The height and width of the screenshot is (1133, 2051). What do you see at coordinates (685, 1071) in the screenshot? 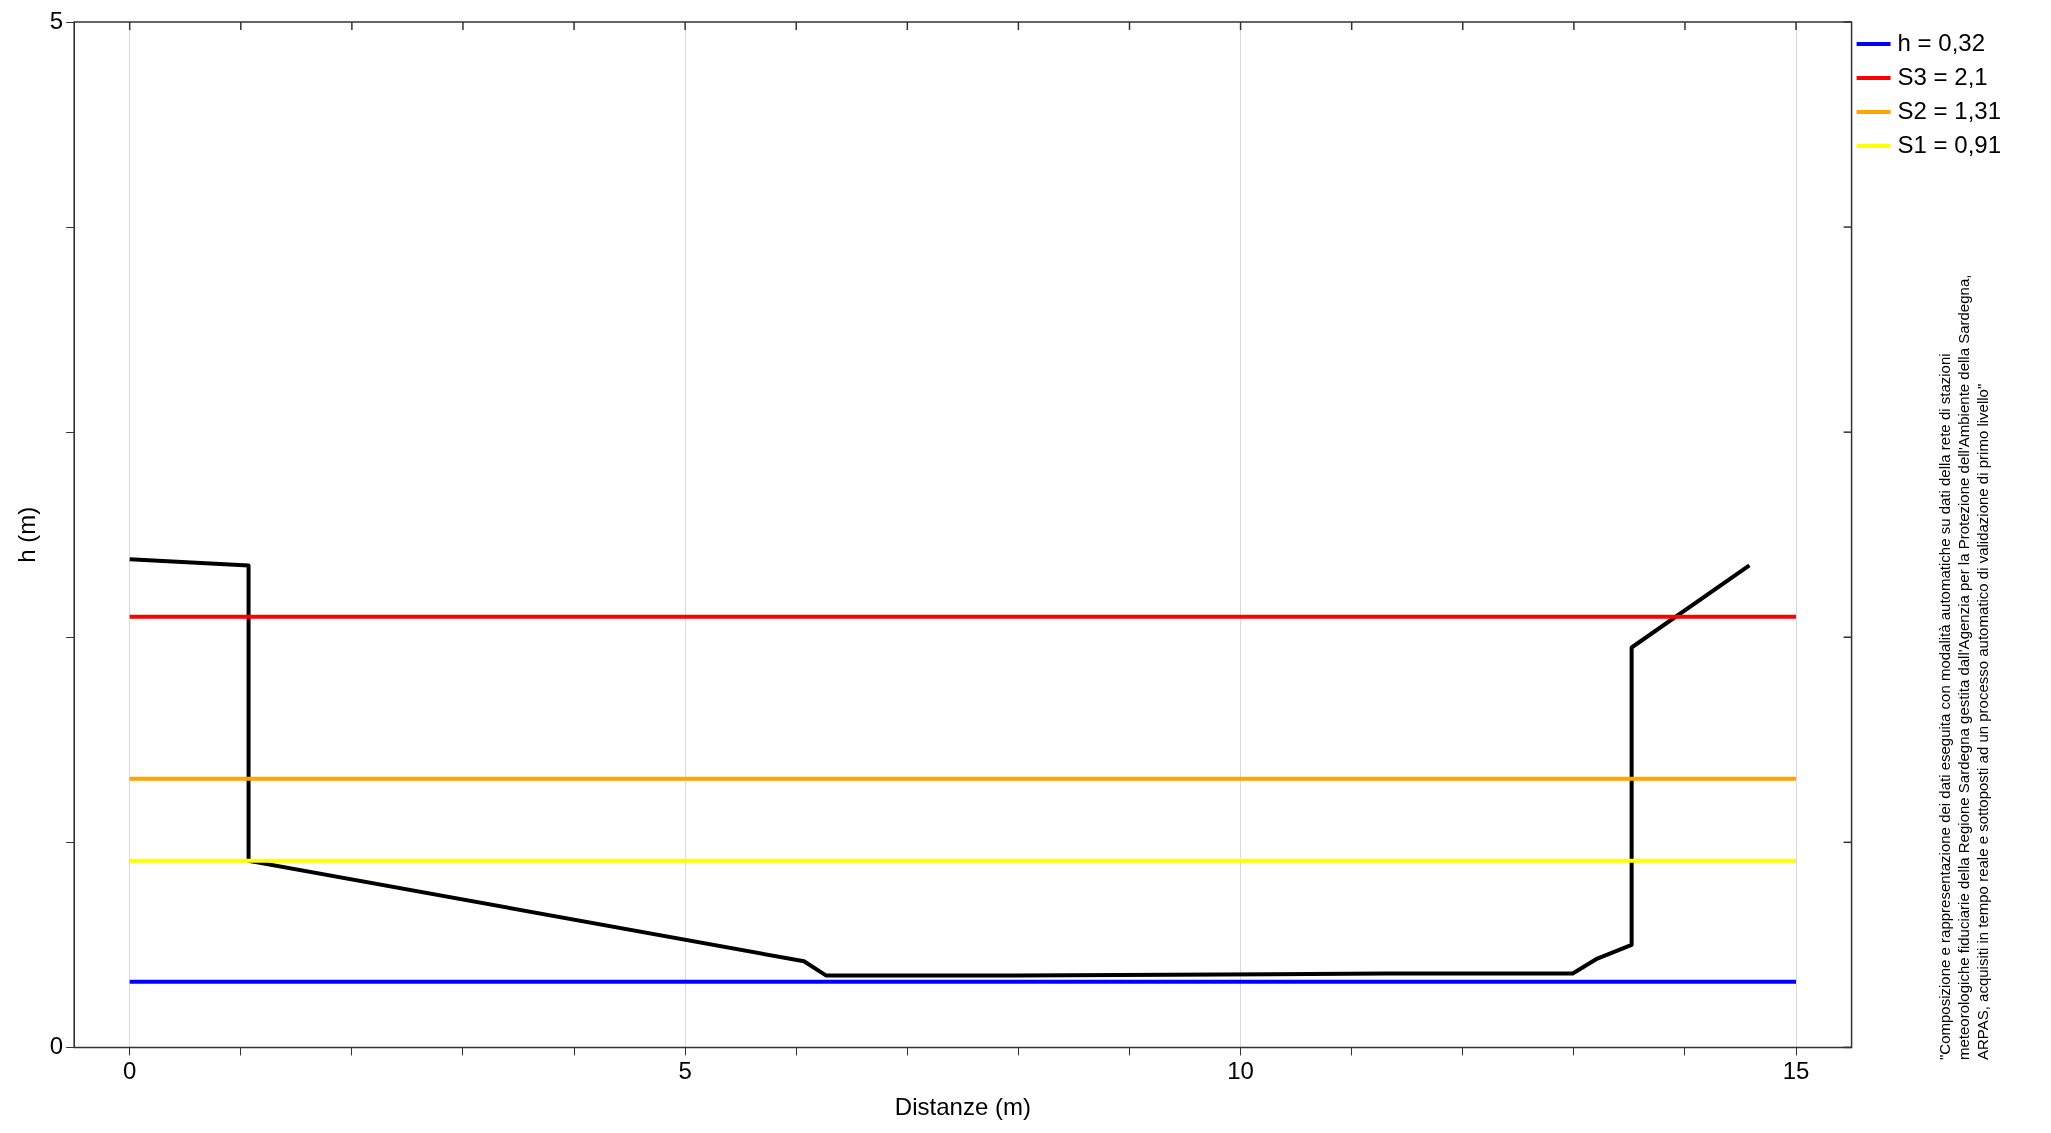
I see `x-tick-label: 5` at bounding box center [685, 1071].